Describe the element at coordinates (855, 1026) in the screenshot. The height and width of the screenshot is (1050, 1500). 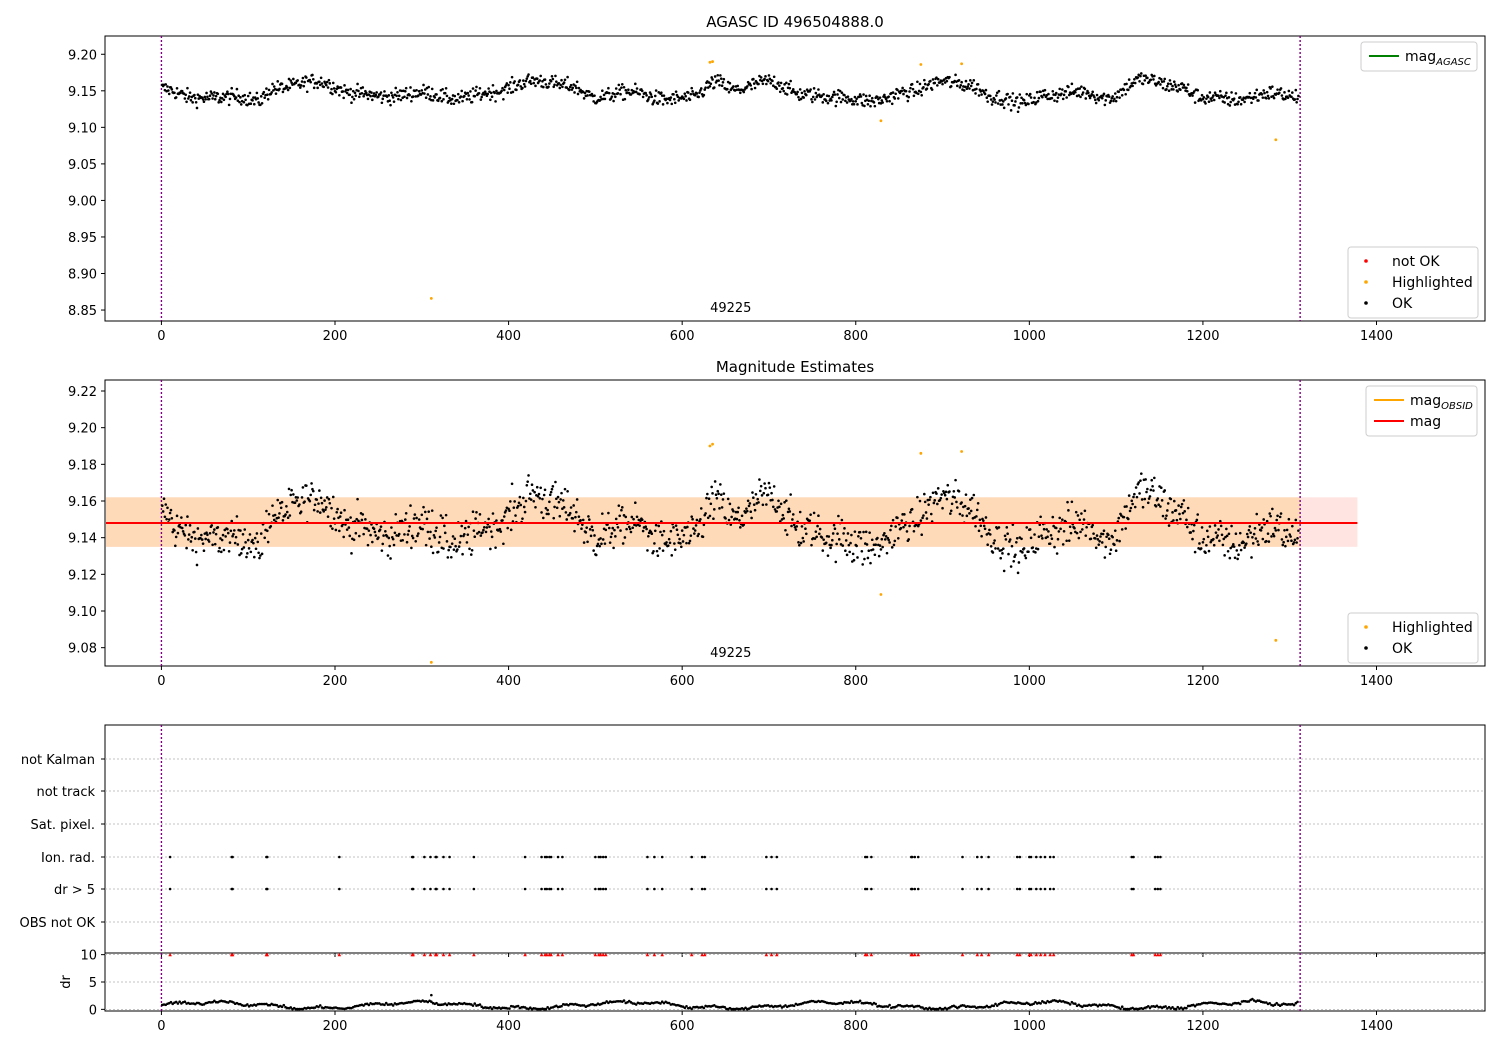
I see `x-tick-label: 800` at that location.